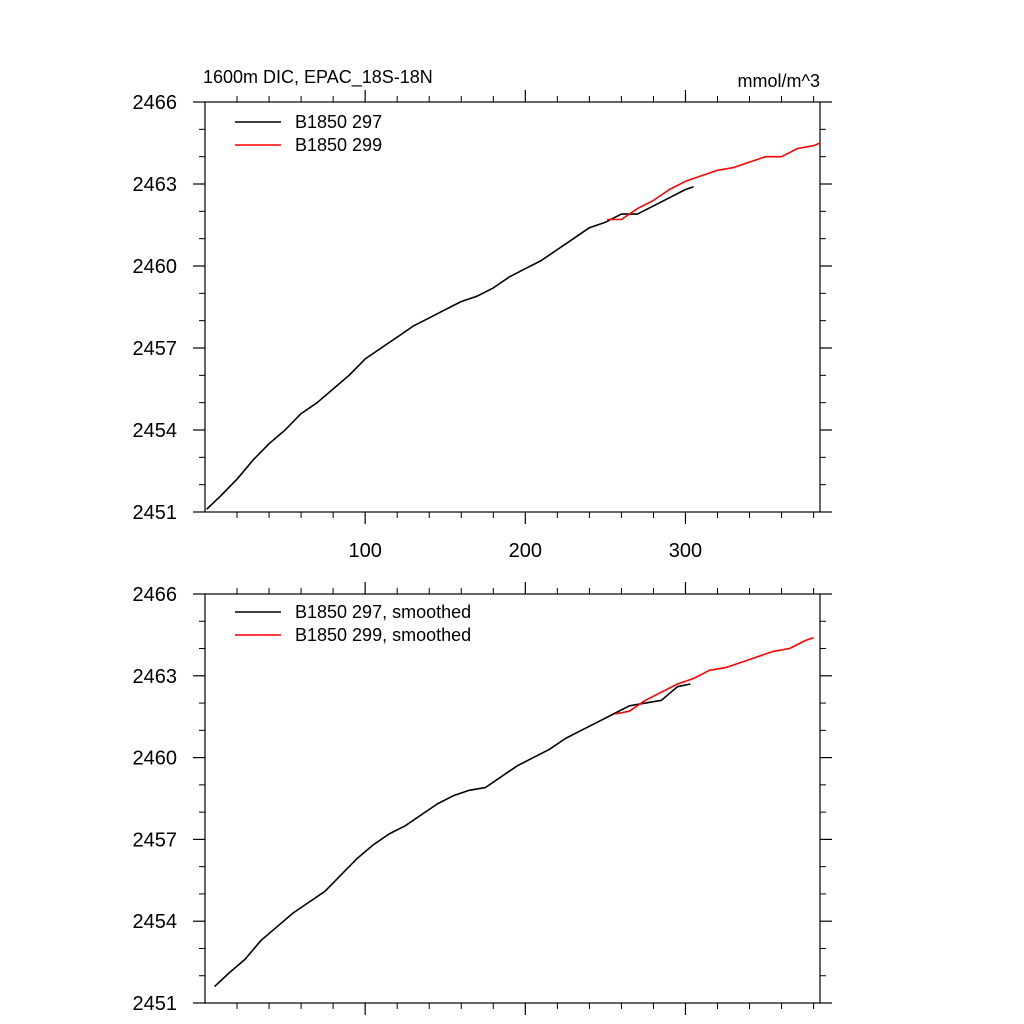 The height and width of the screenshot is (1024, 1024). Describe the element at coordinates (338, 122) in the screenshot. I see `legend-label-297: B1850 297` at that location.